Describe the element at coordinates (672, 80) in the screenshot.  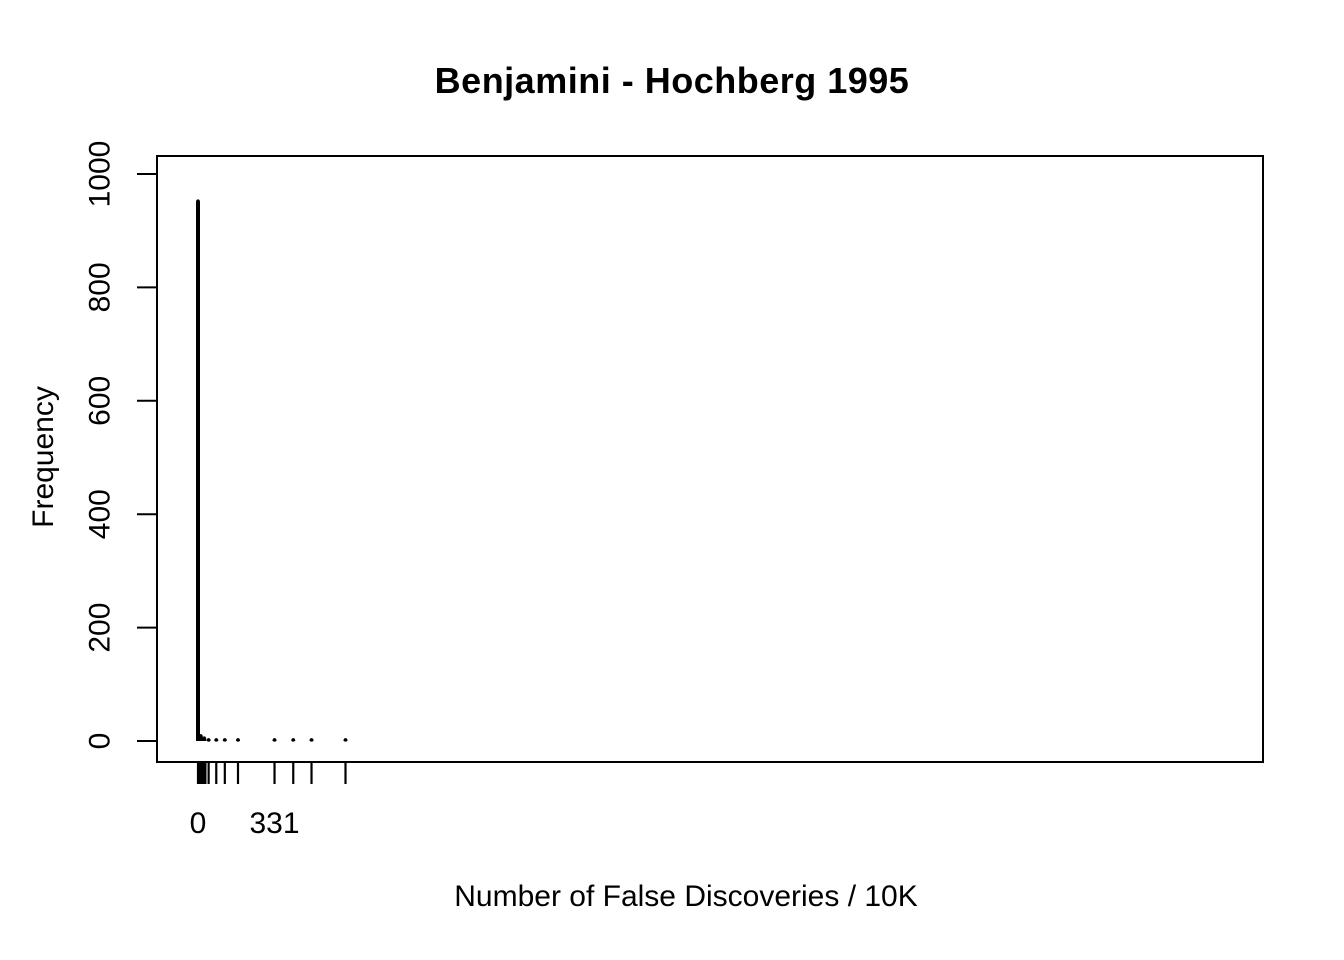
I see `chart-title: Benjamini - Hochberg 1995` at that location.